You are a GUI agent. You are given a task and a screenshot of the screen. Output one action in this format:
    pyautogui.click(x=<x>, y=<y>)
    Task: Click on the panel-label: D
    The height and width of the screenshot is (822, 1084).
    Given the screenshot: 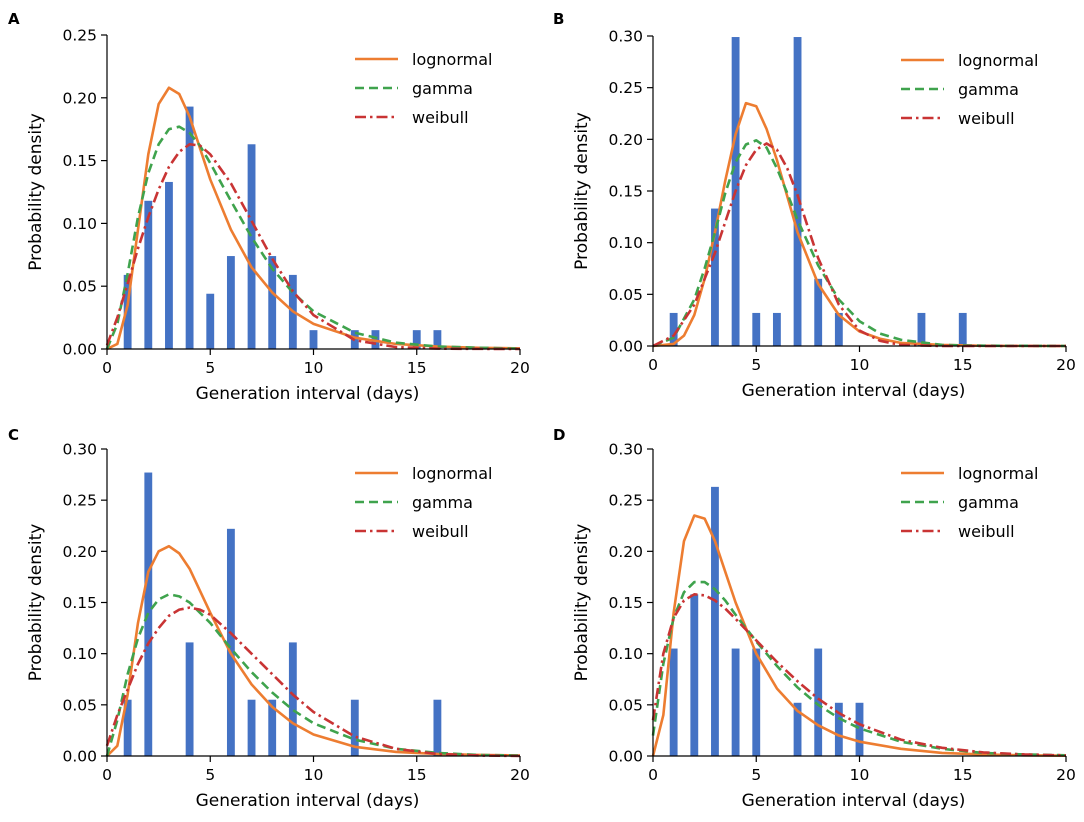 What is the action you would take?
    pyautogui.click(x=559, y=435)
    